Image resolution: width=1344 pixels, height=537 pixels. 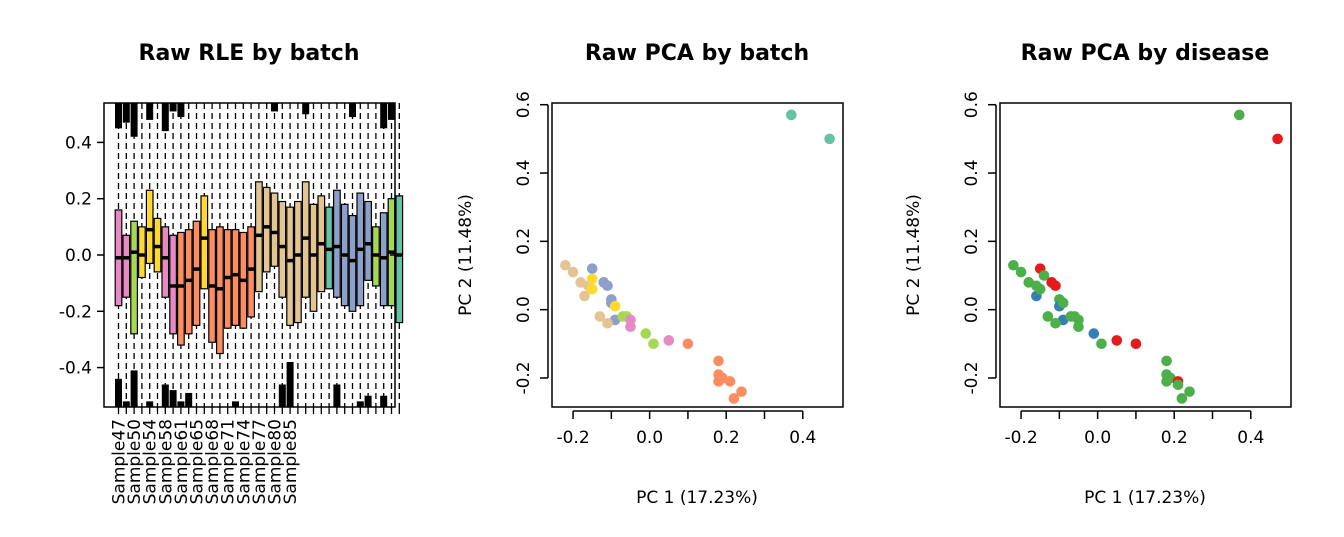 I want to click on rle-x-tick-label-5: Sample61, so click(x=182, y=461).